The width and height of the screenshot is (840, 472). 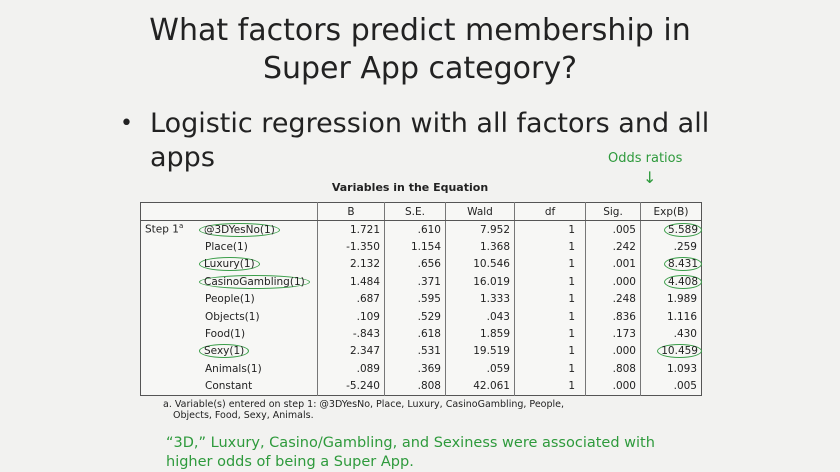 I want to click on header-df: df, so click(x=550, y=211).